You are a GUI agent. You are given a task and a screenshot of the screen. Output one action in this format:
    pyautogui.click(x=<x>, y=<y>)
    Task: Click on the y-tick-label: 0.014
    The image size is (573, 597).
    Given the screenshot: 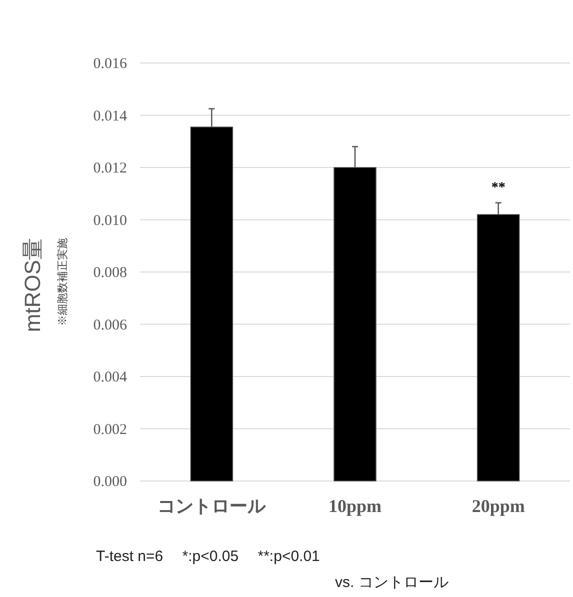 What is the action you would take?
    pyautogui.click(x=110, y=116)
    